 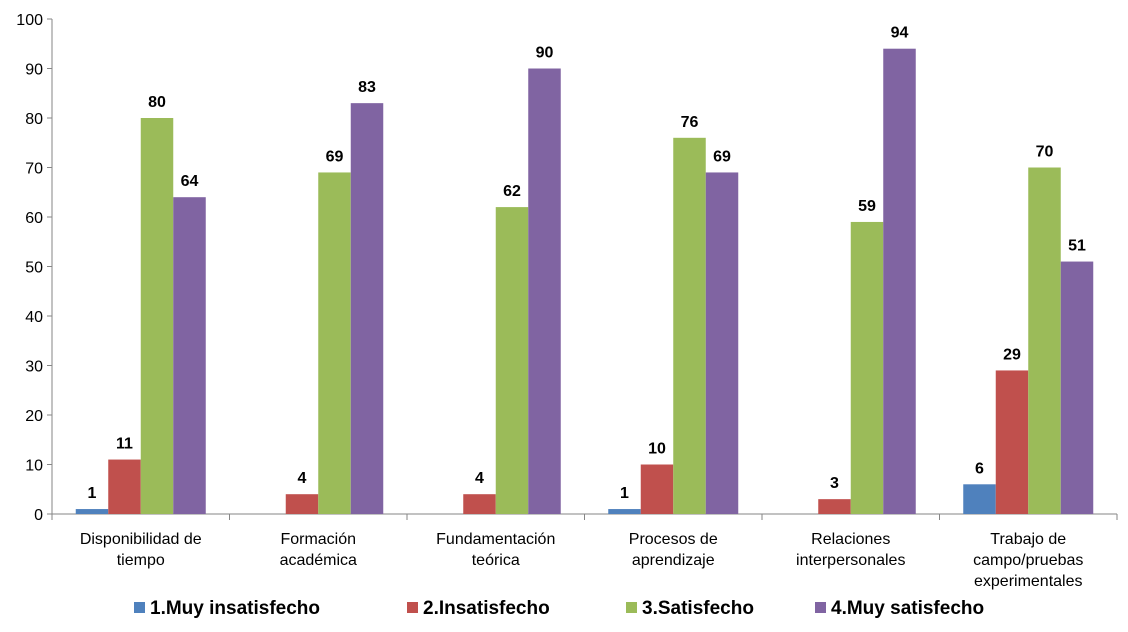 I want to click on category-label: Procesos de, so click(x=673, y=539).